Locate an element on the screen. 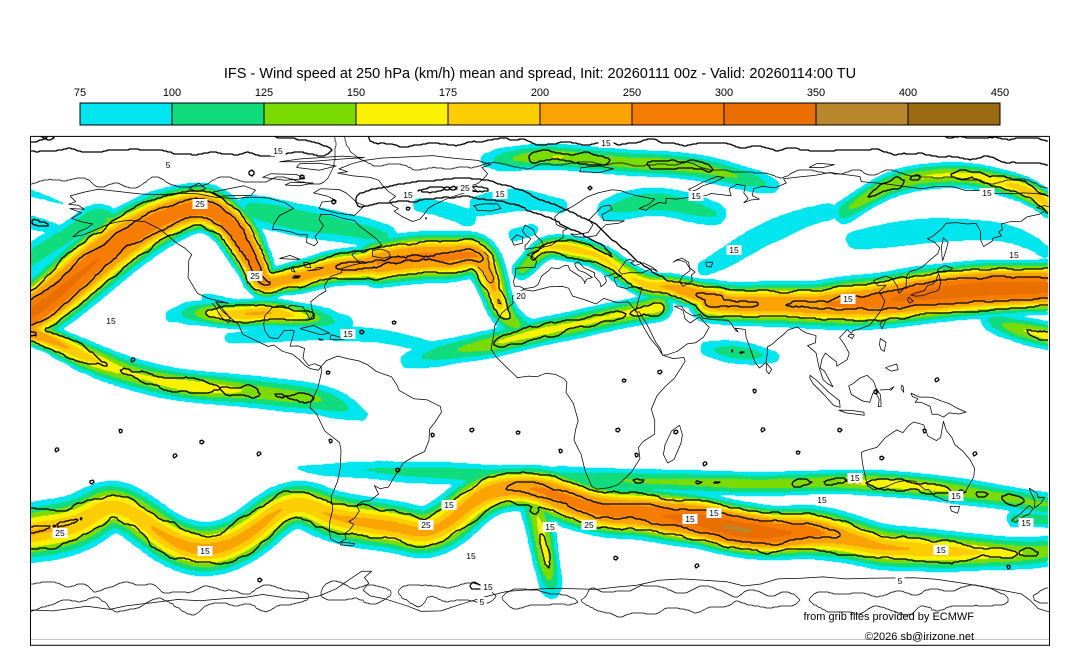  svg-text: 350 is located at coordinates (816, 93).